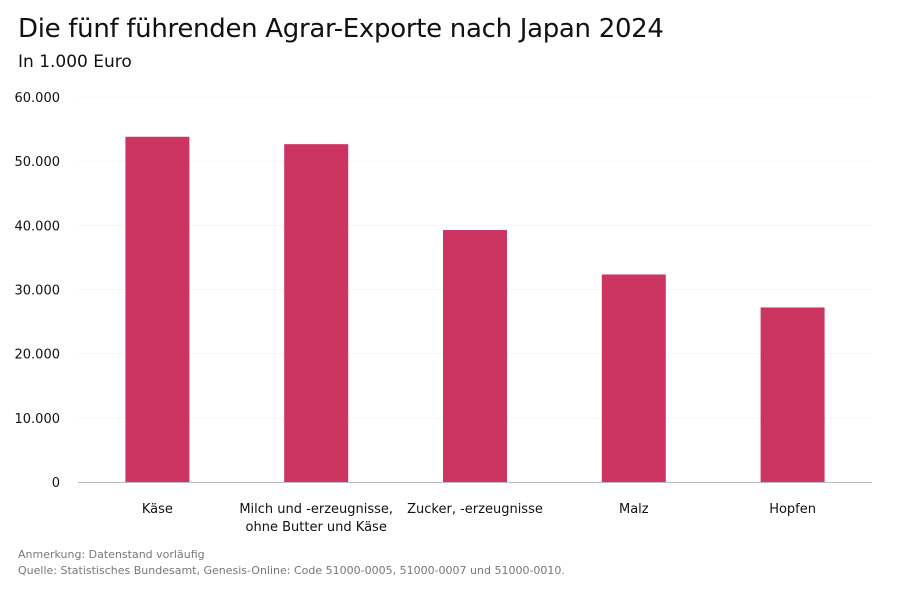 The height and width of the screenshot is (589, 900). I want to click on y-tick-label: 30.000, so click(38, 291).